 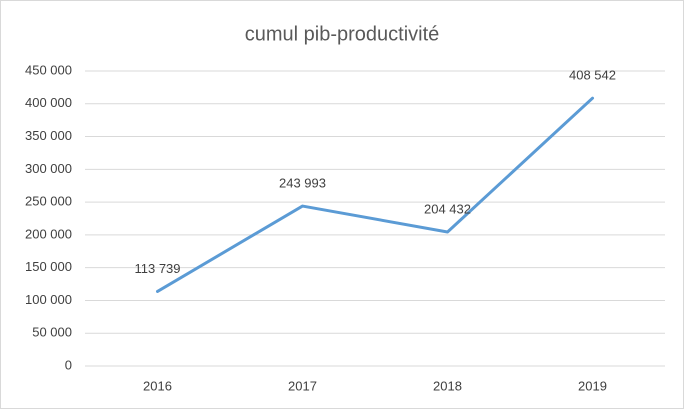 What do you see at coordinates (592, 385) in the screenshot?
I see `x-tick-label: 2019` at bounding box center [592, 385].